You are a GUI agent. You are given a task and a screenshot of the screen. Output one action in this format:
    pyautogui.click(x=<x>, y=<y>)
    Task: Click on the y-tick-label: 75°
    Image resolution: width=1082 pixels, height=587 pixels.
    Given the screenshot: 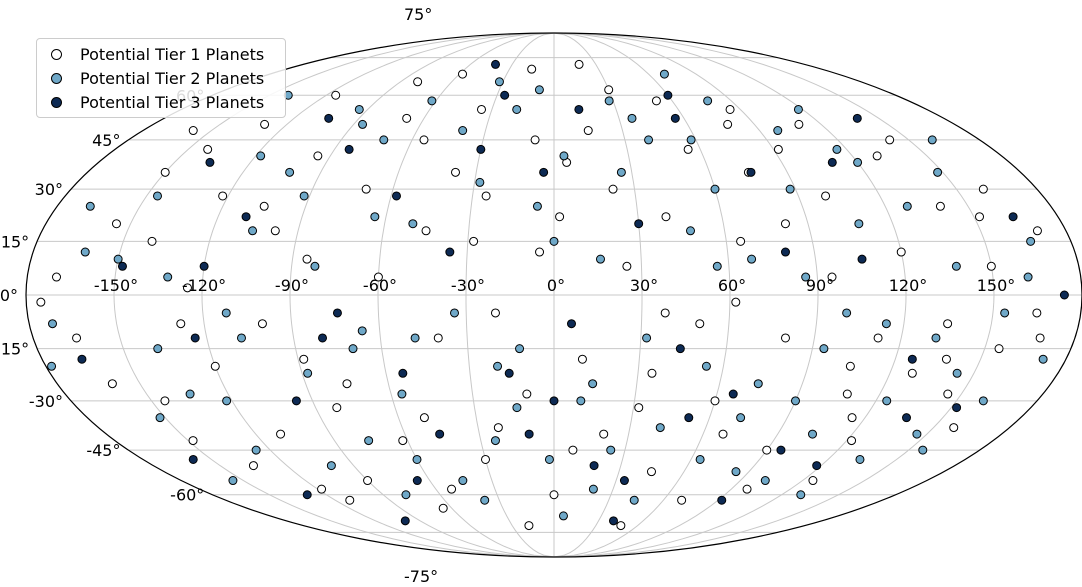 What is the action you would take?
    pyautogui.click(x=418, y=14)
    